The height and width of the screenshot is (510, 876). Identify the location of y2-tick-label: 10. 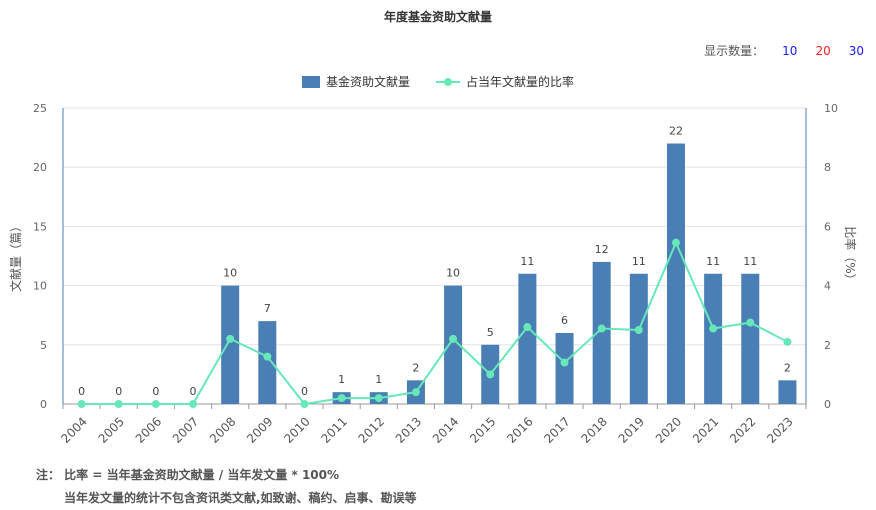
(831, 108).